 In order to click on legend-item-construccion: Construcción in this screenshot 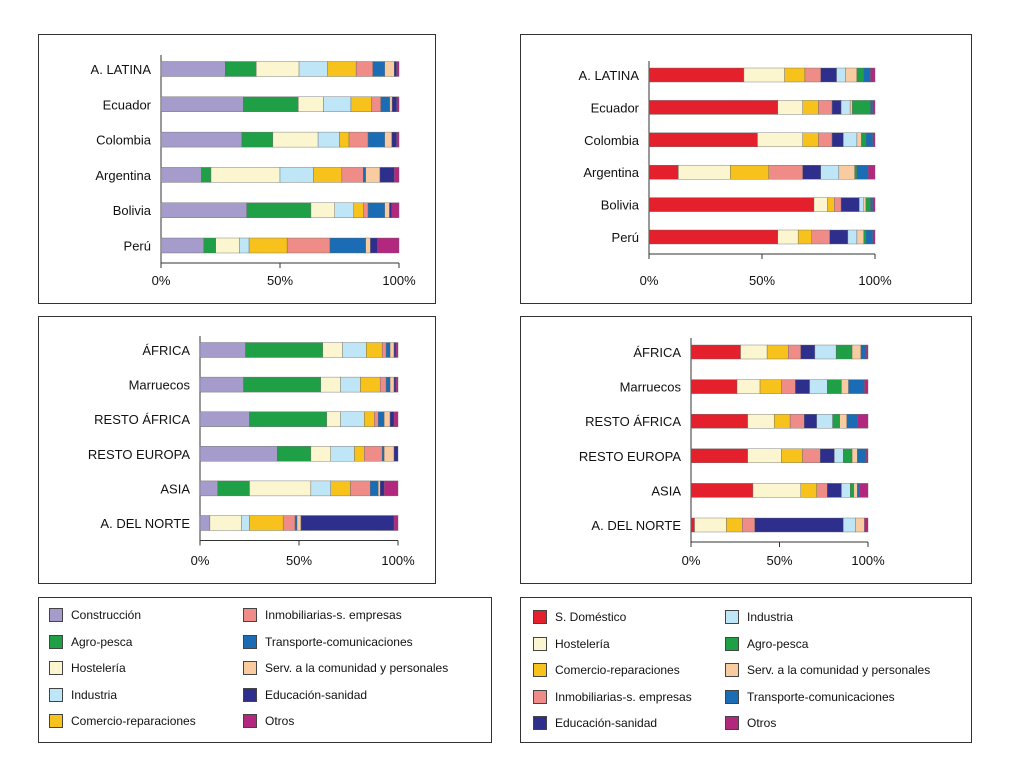, I will do `click(95, 615)`.